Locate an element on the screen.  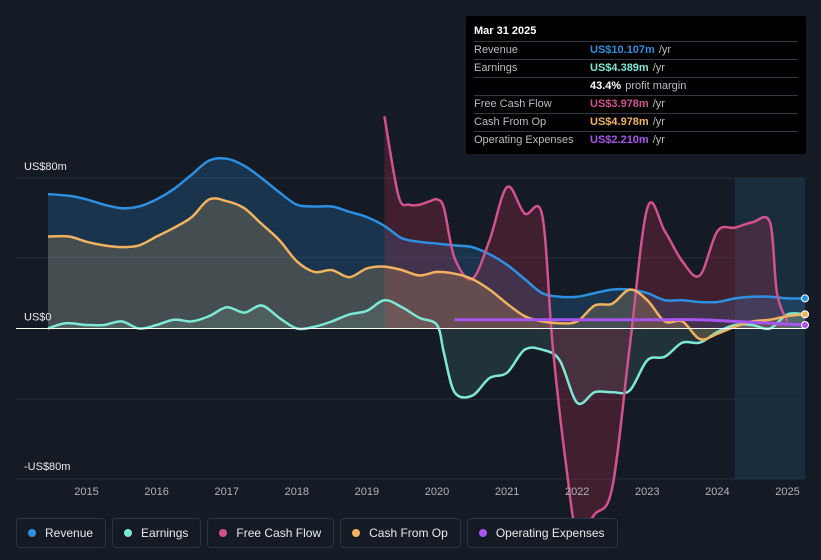
y-tick-label: -US$80m is located at coordinates (47, 467).